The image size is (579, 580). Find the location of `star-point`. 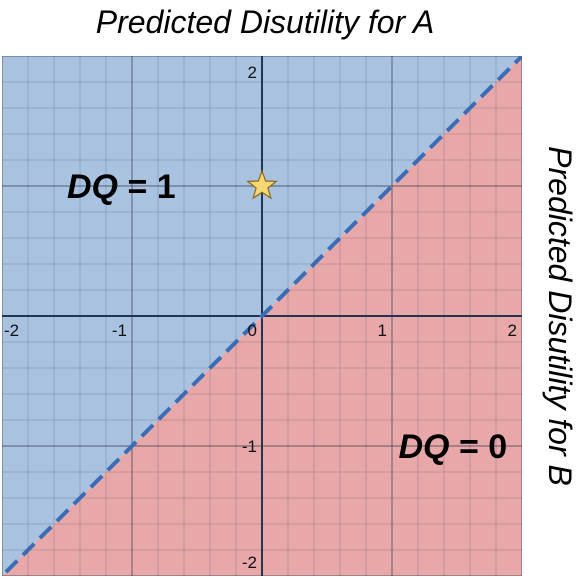

star-point is located at coordinates (262, 184).